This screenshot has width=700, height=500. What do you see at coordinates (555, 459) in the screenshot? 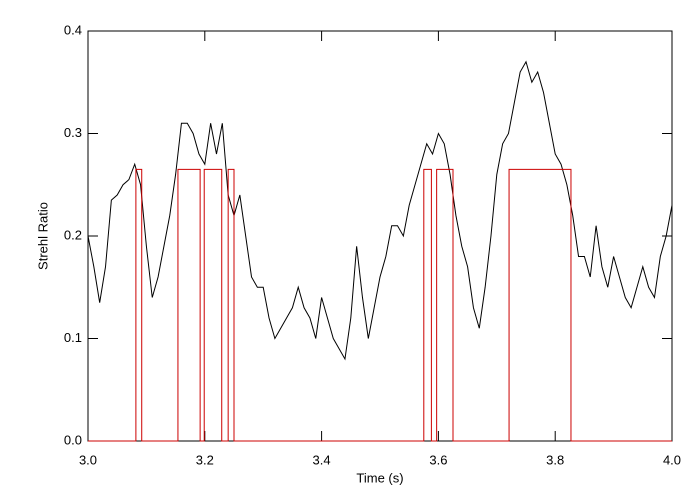
I see `x-tick-label: 3.8` at bounding box center [555, 459].